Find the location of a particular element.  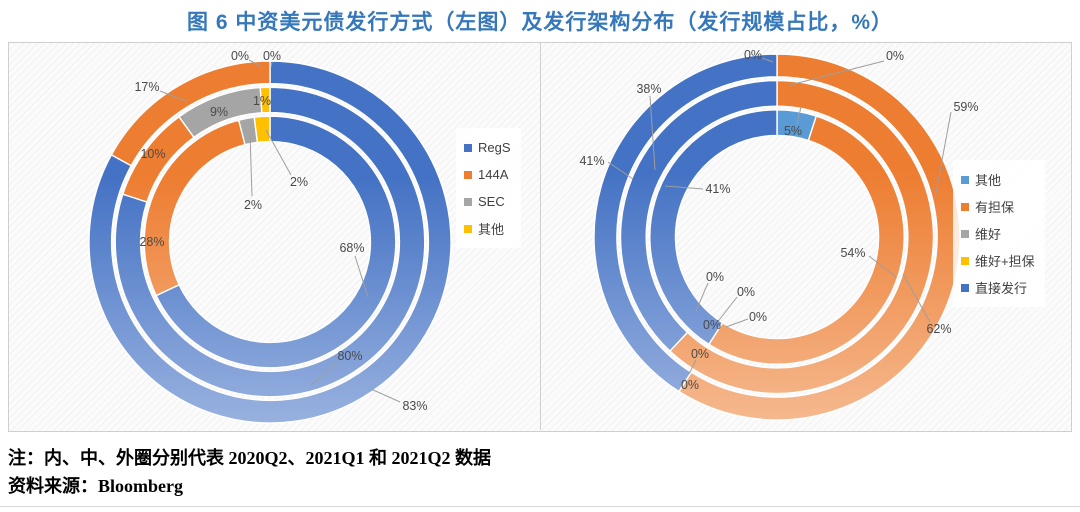

donut-slice-直接发行-2021Q2 is located at coordinates (685, 223).